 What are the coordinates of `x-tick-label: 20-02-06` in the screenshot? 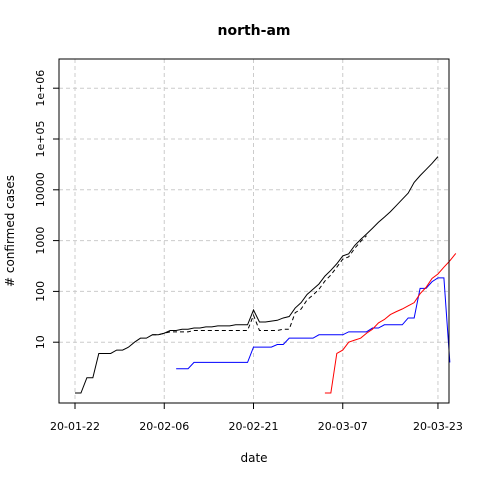 It's located at (164, 426).